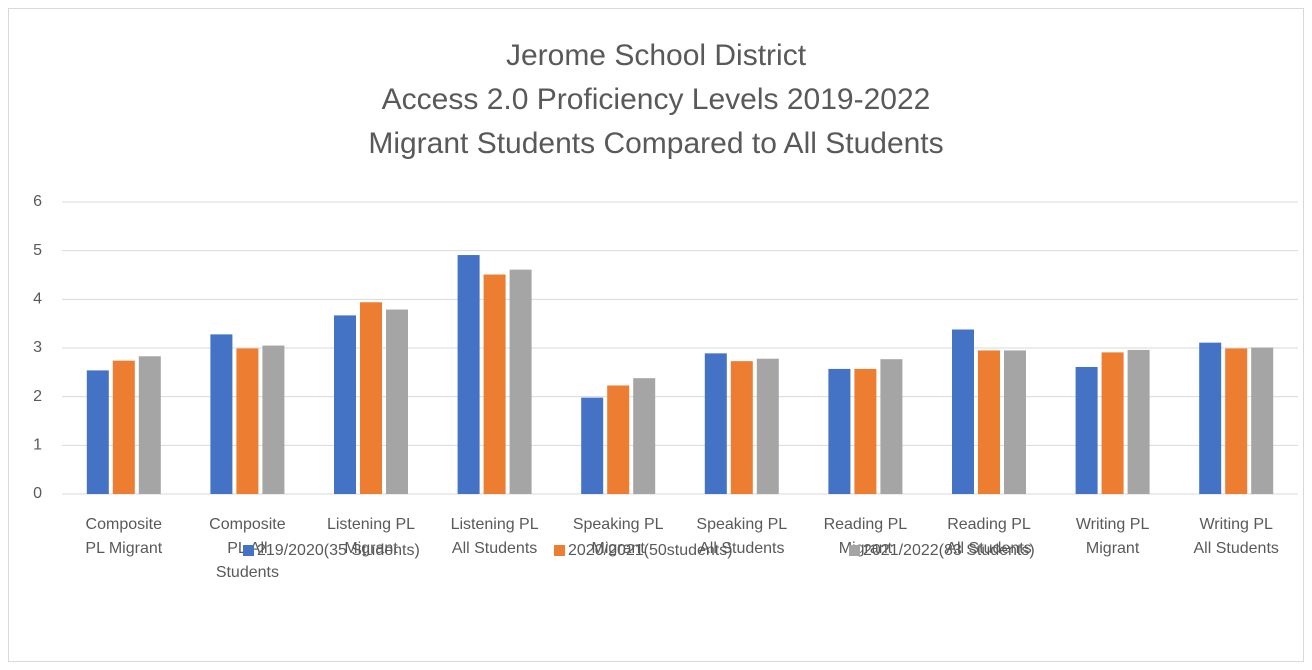  What do you see at coordinates (37, 445) in the screenshot?
I see `y-tick-label: 1` at bounding box center [37, 445].